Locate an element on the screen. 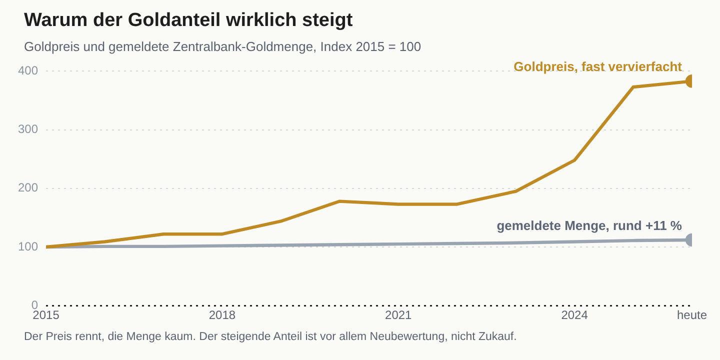  y-tick-label: 300 is located at coordinates (28, 129).